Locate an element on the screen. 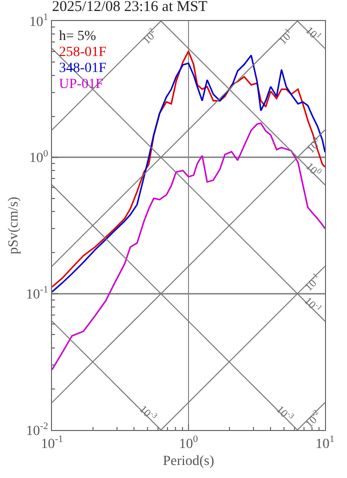 The width and height of the screenshot is (347, 478). chart-title: 2025/12/08 23:16 at MST is located at coordinates (130, 7).